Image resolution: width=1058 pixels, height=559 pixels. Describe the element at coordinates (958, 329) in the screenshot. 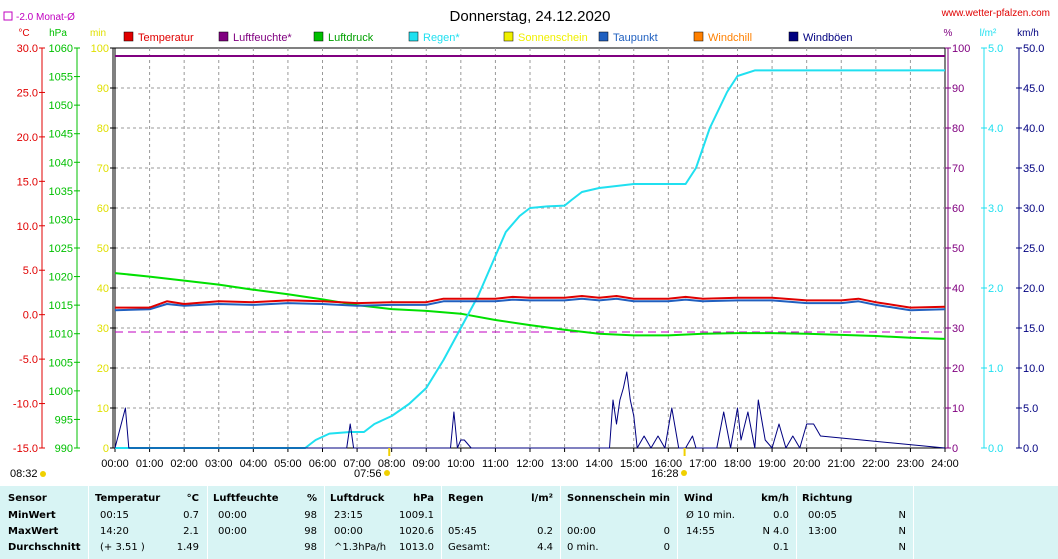

I see `humidity-tick-label: 30` at that location.